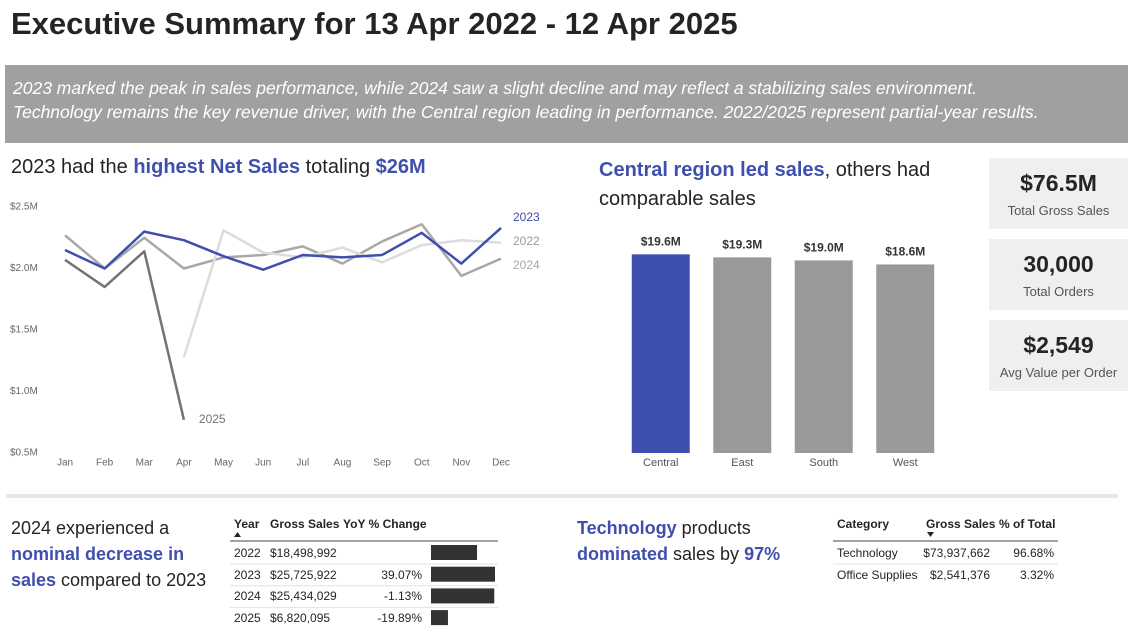  What do you see at coordinates (422, 463) in the screenshot?
I see `x-tick-label: Oct` at bounding box center [422, 463].